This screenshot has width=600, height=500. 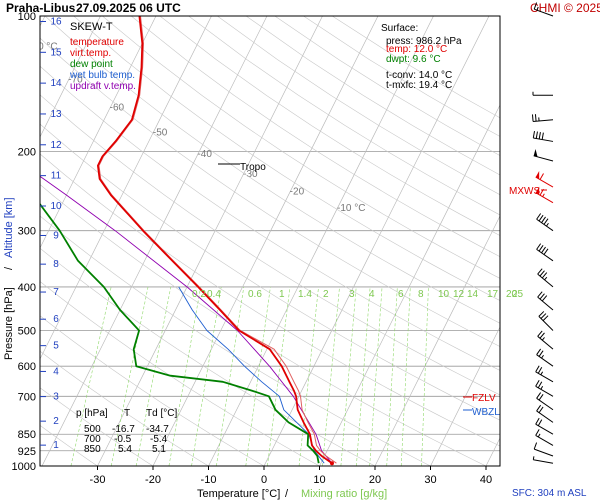 I want to click on isotherm-label: -70, so click(x=75, y=80).